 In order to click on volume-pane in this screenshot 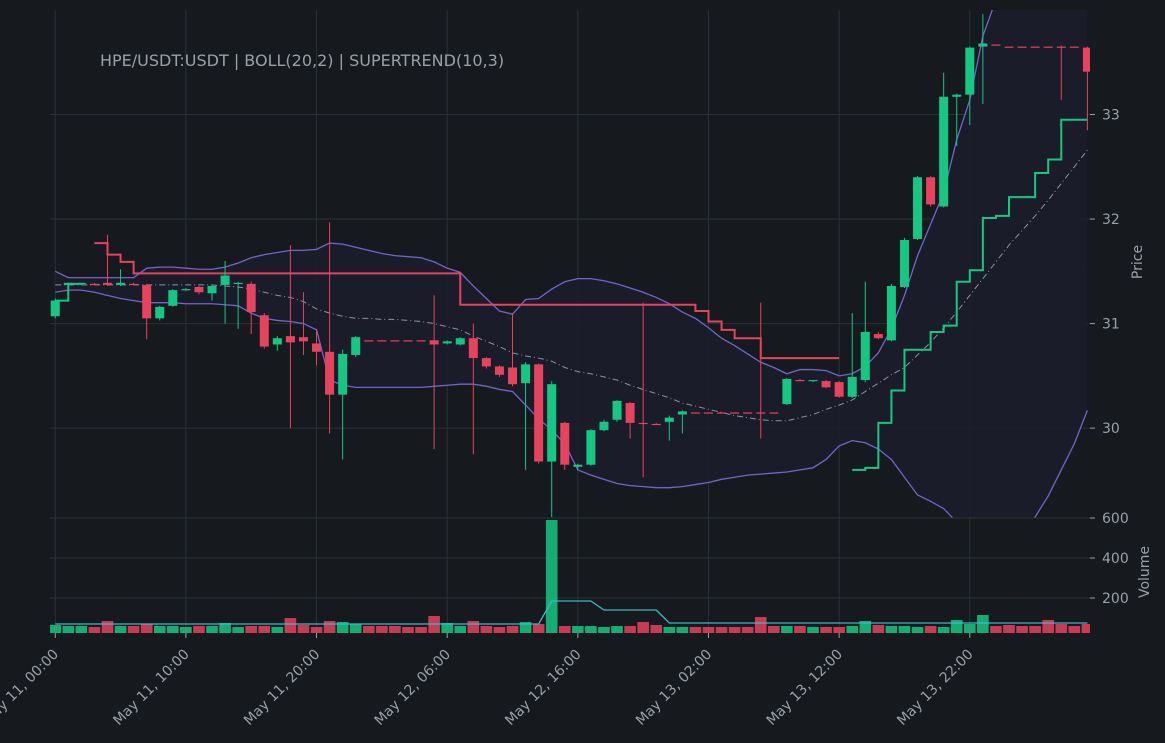, I will do `click(570, 576)`.